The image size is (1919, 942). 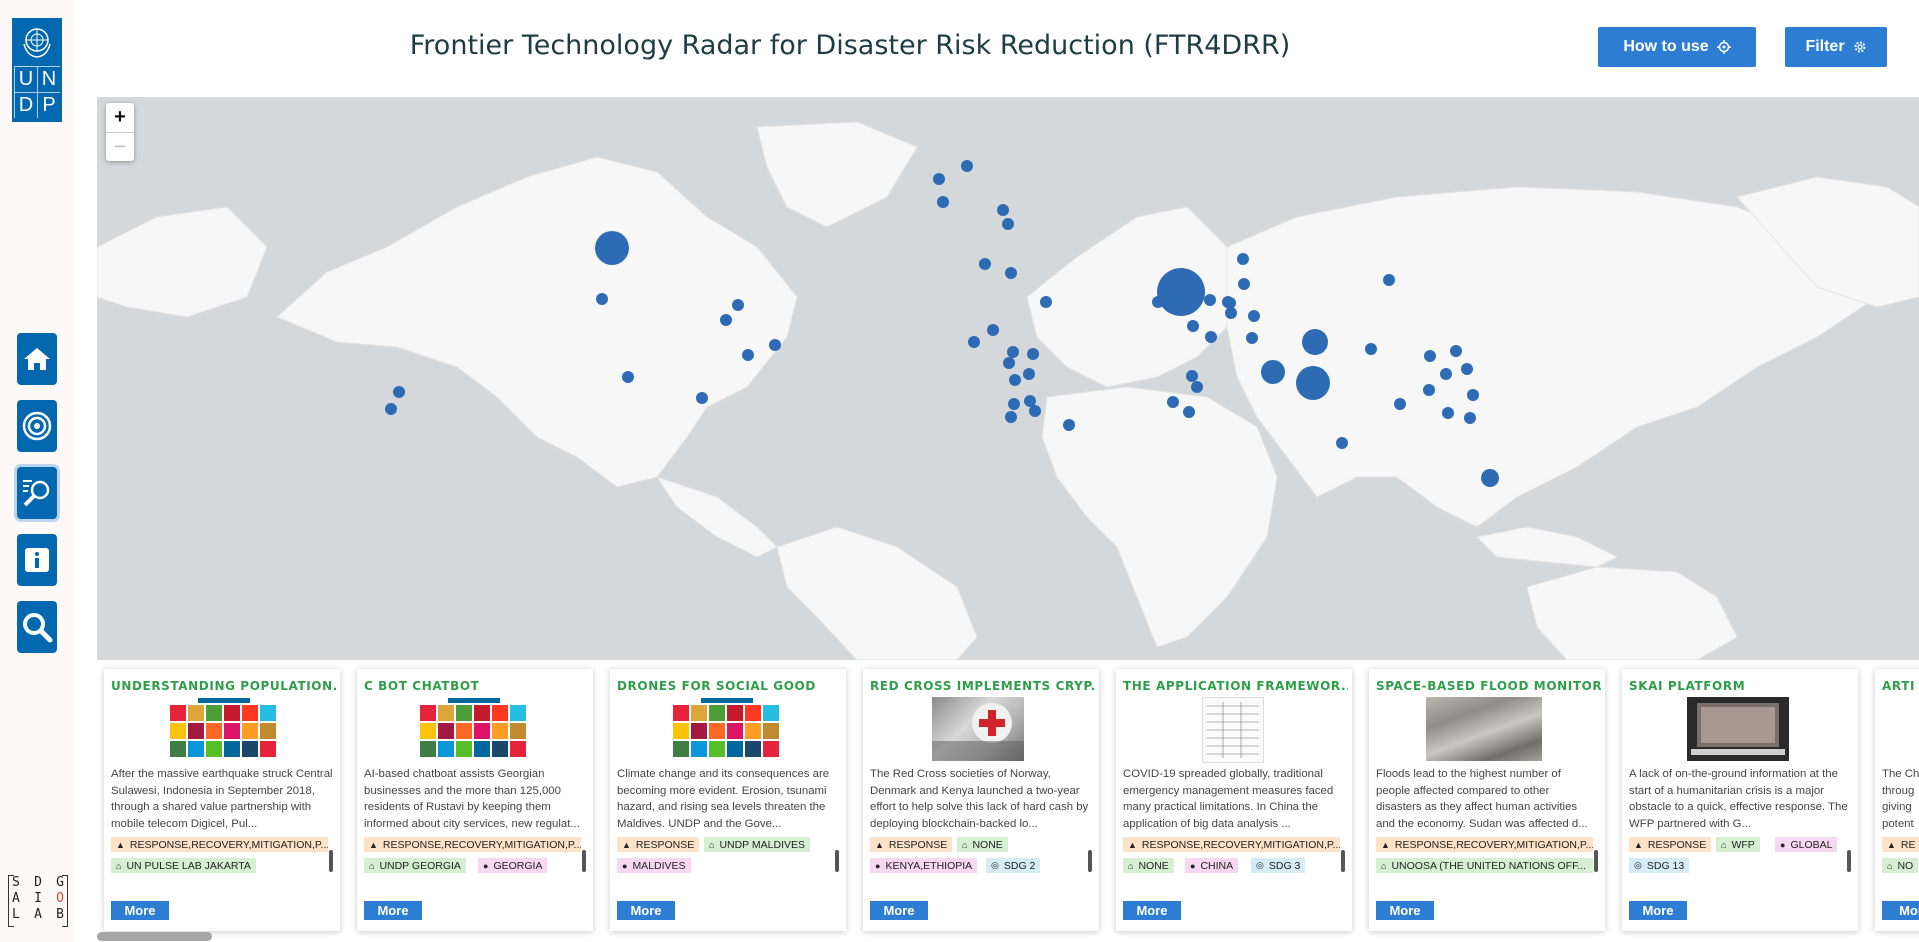 I want to click on cards-horizontal-scrollbar, so click(x=154, y=936).